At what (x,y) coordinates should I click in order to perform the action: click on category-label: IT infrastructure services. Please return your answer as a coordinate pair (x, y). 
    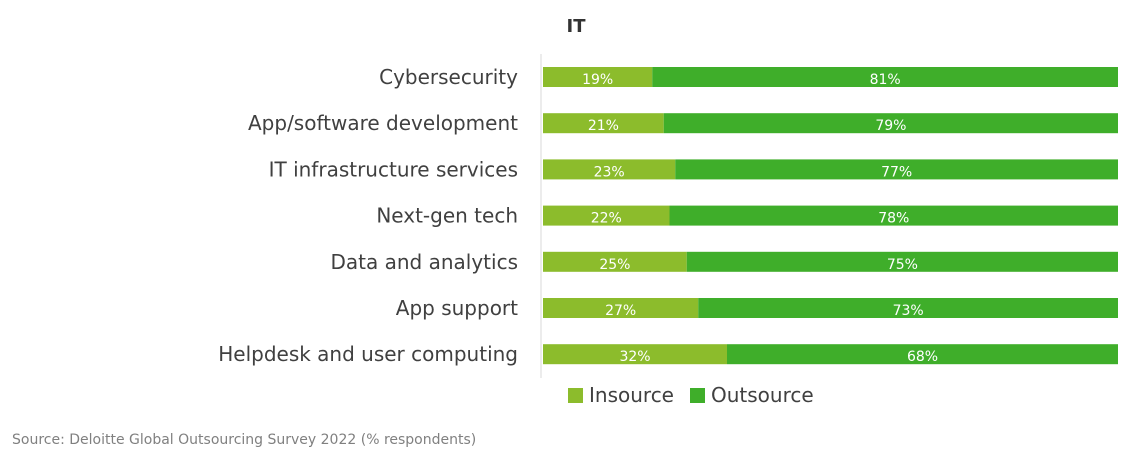
    Looking at the image, I should click on (393, 169).